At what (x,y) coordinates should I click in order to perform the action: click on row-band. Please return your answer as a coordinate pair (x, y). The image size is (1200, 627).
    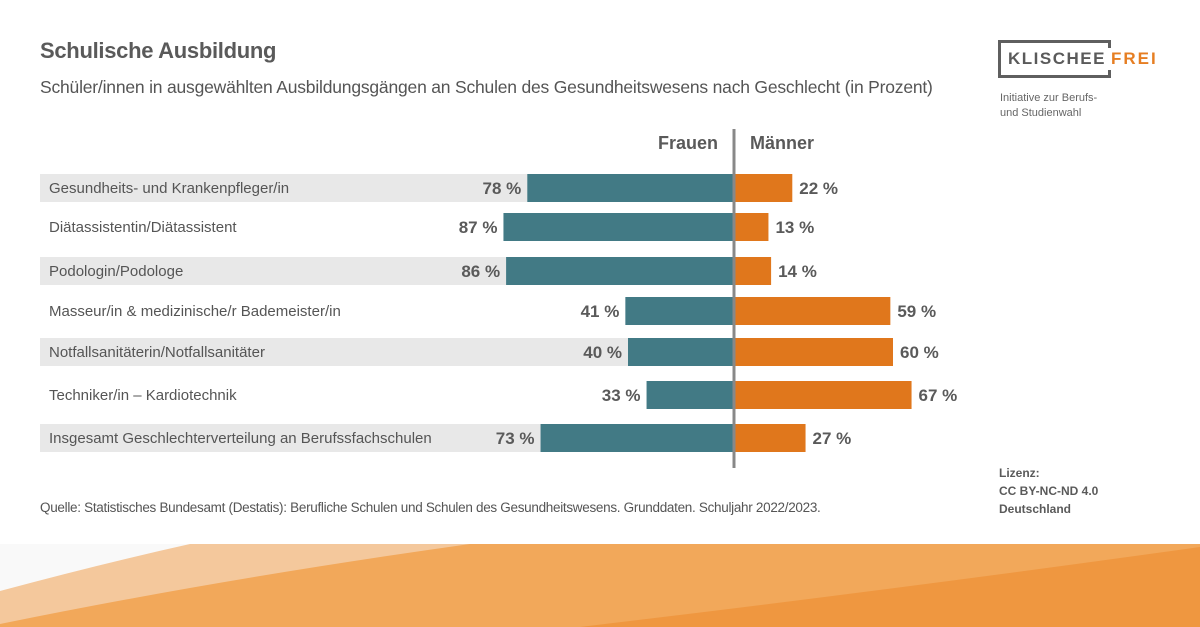
    Looking at the image, I should click on (387, 352).